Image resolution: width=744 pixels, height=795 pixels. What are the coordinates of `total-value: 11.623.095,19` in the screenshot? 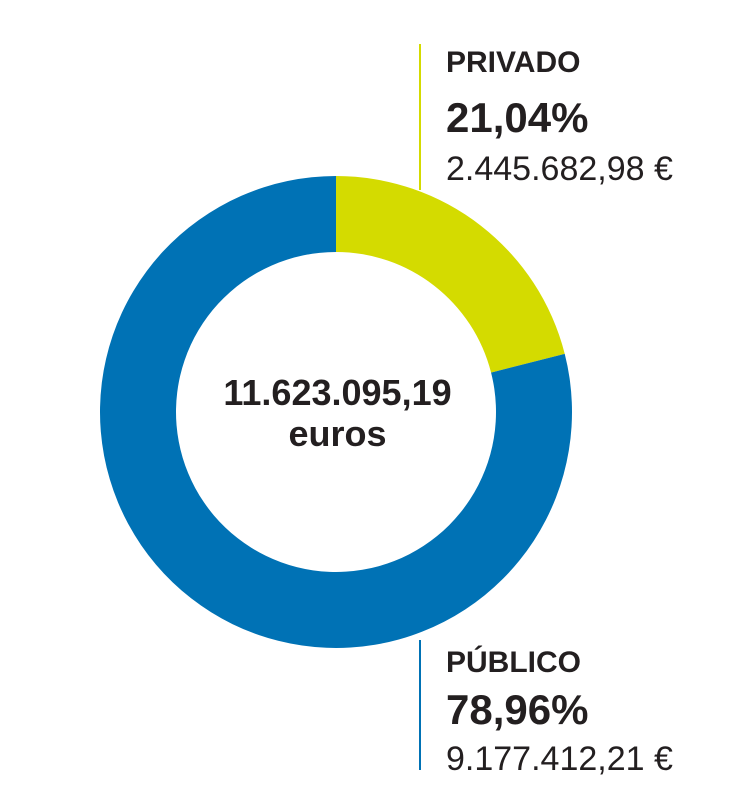 It's located at (337, 392).